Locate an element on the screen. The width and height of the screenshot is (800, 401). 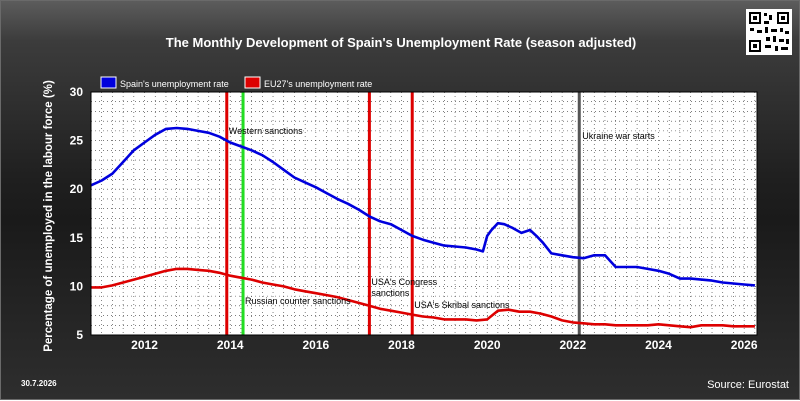
x-tick-label: 2024 is located at coordinates (658, 345).